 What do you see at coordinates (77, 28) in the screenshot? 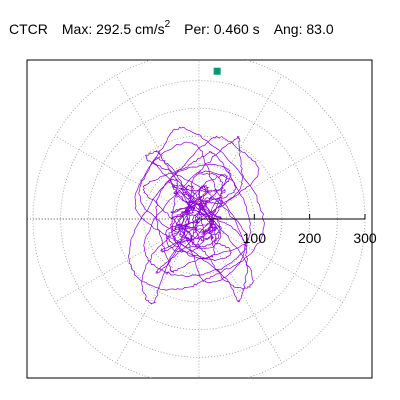
I see `max-label: Max:` at bounding box center [77, 28].